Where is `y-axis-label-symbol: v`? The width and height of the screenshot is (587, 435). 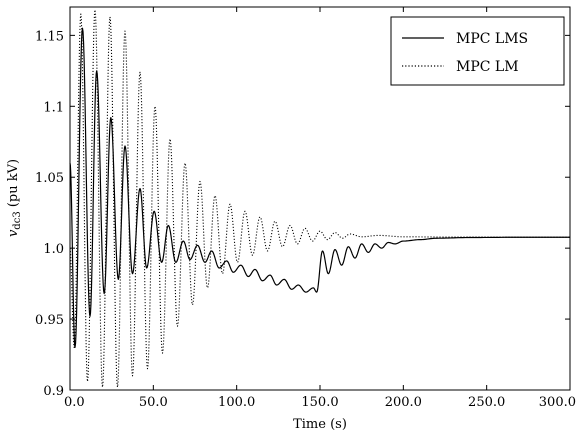
y-axis-label-symbol: v is located at coordinates (13, 233).